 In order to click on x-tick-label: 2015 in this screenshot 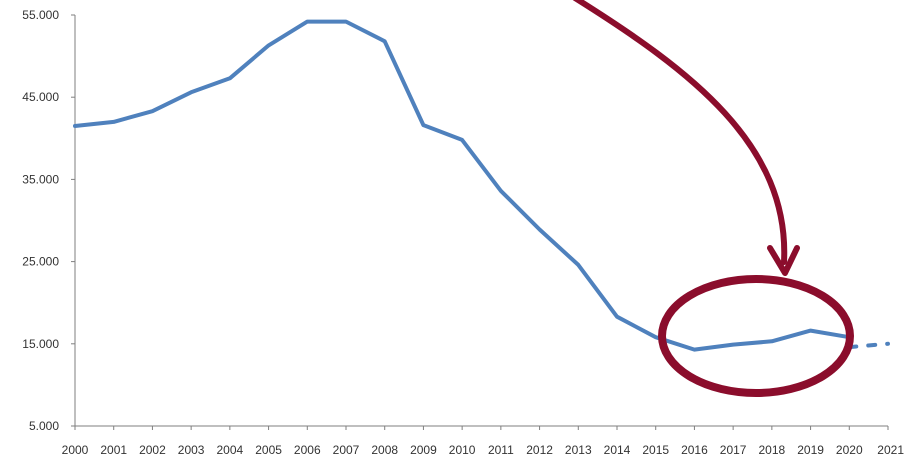, I will do `click(655, 450)`.